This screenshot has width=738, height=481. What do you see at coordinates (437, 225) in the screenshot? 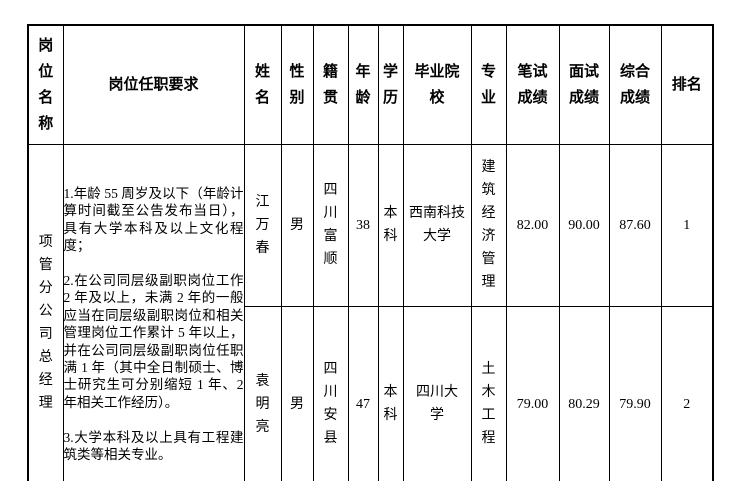
I see `candidate-school-cell: 西南科技 大学` at bounding box center [437, 225].